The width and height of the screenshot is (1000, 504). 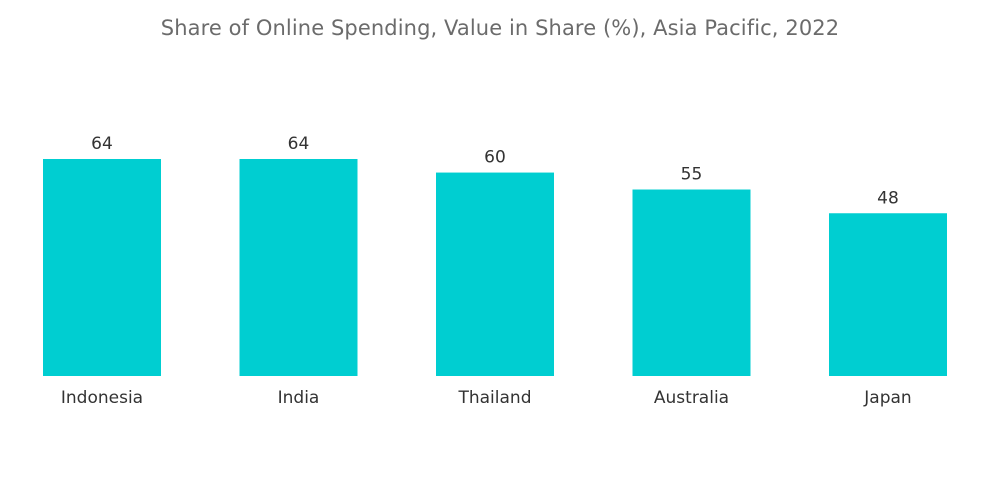 I want to click on data-label-thailand: 60, so click(x=495, y=158).